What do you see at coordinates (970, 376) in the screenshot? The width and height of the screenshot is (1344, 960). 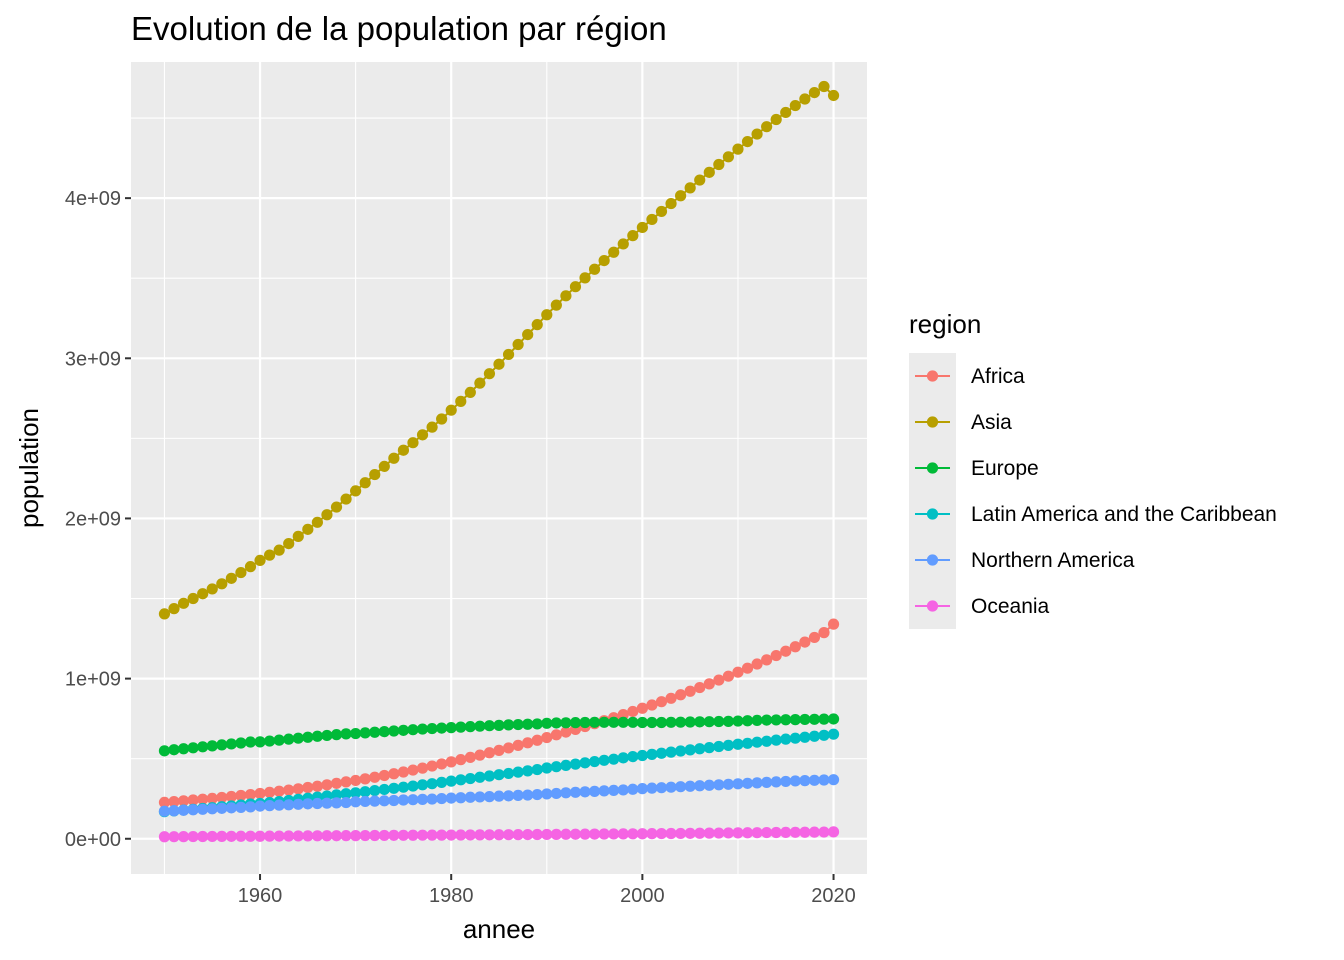 I see `legend-item-africa: Africa` at bounding box center [970, 376].